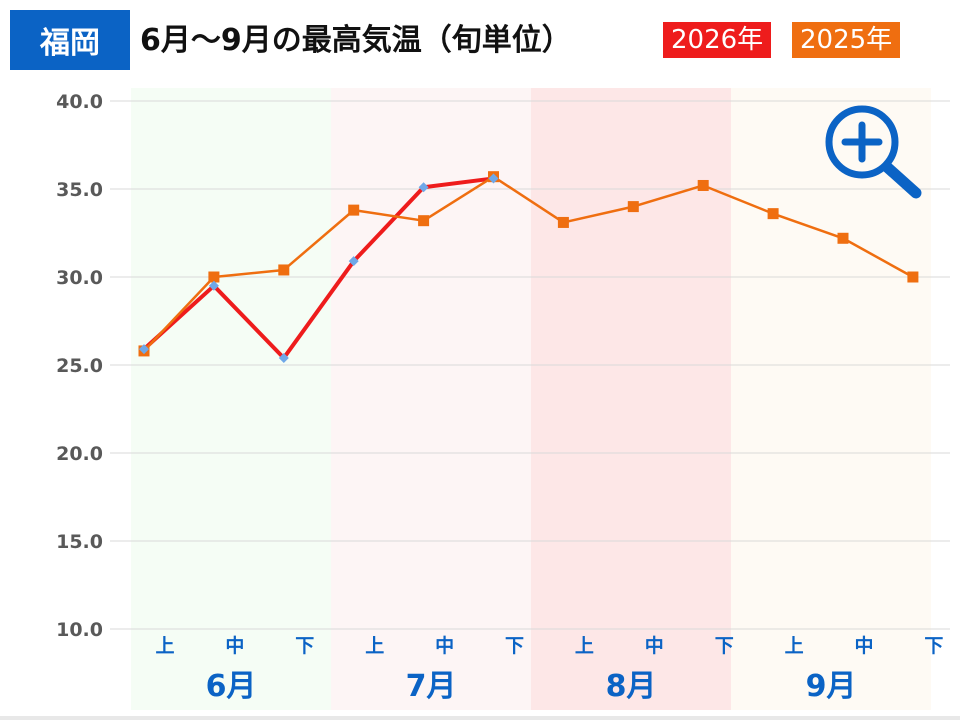 The height and width of the screenshot is (720, 960). I want to click on legend-2025: 2025年, so click(846, 40).